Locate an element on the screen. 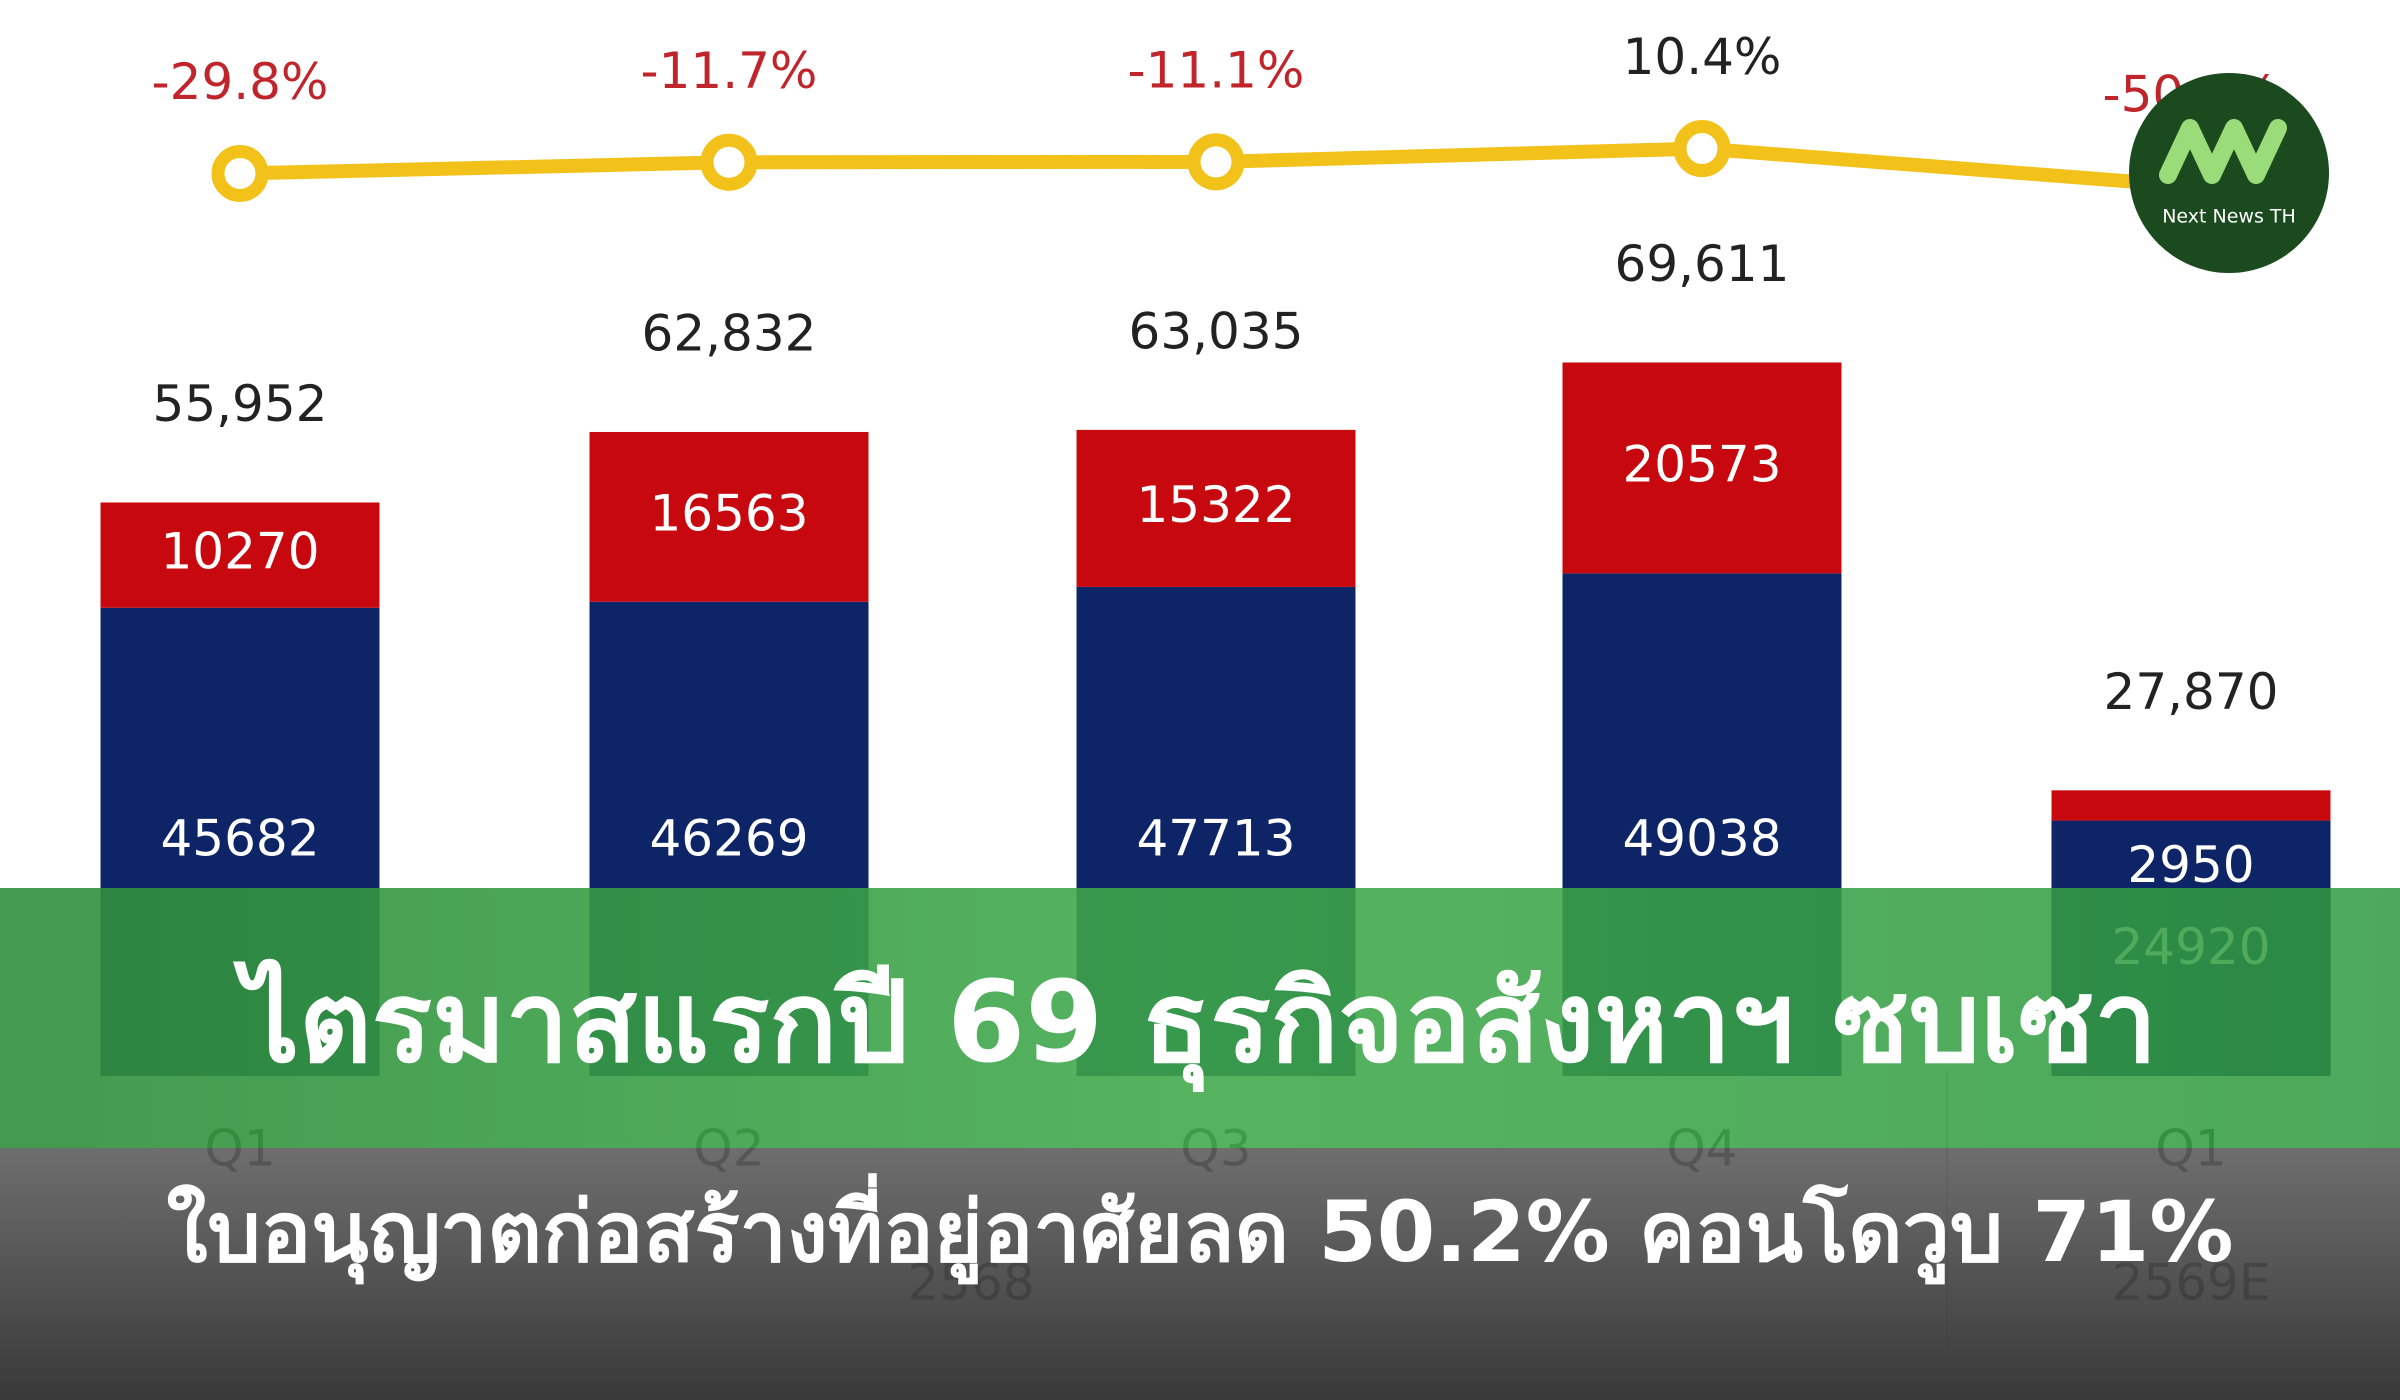 The image size is (2400, 1400). growth-label: -11.7% is located at coordinates (729, 71).